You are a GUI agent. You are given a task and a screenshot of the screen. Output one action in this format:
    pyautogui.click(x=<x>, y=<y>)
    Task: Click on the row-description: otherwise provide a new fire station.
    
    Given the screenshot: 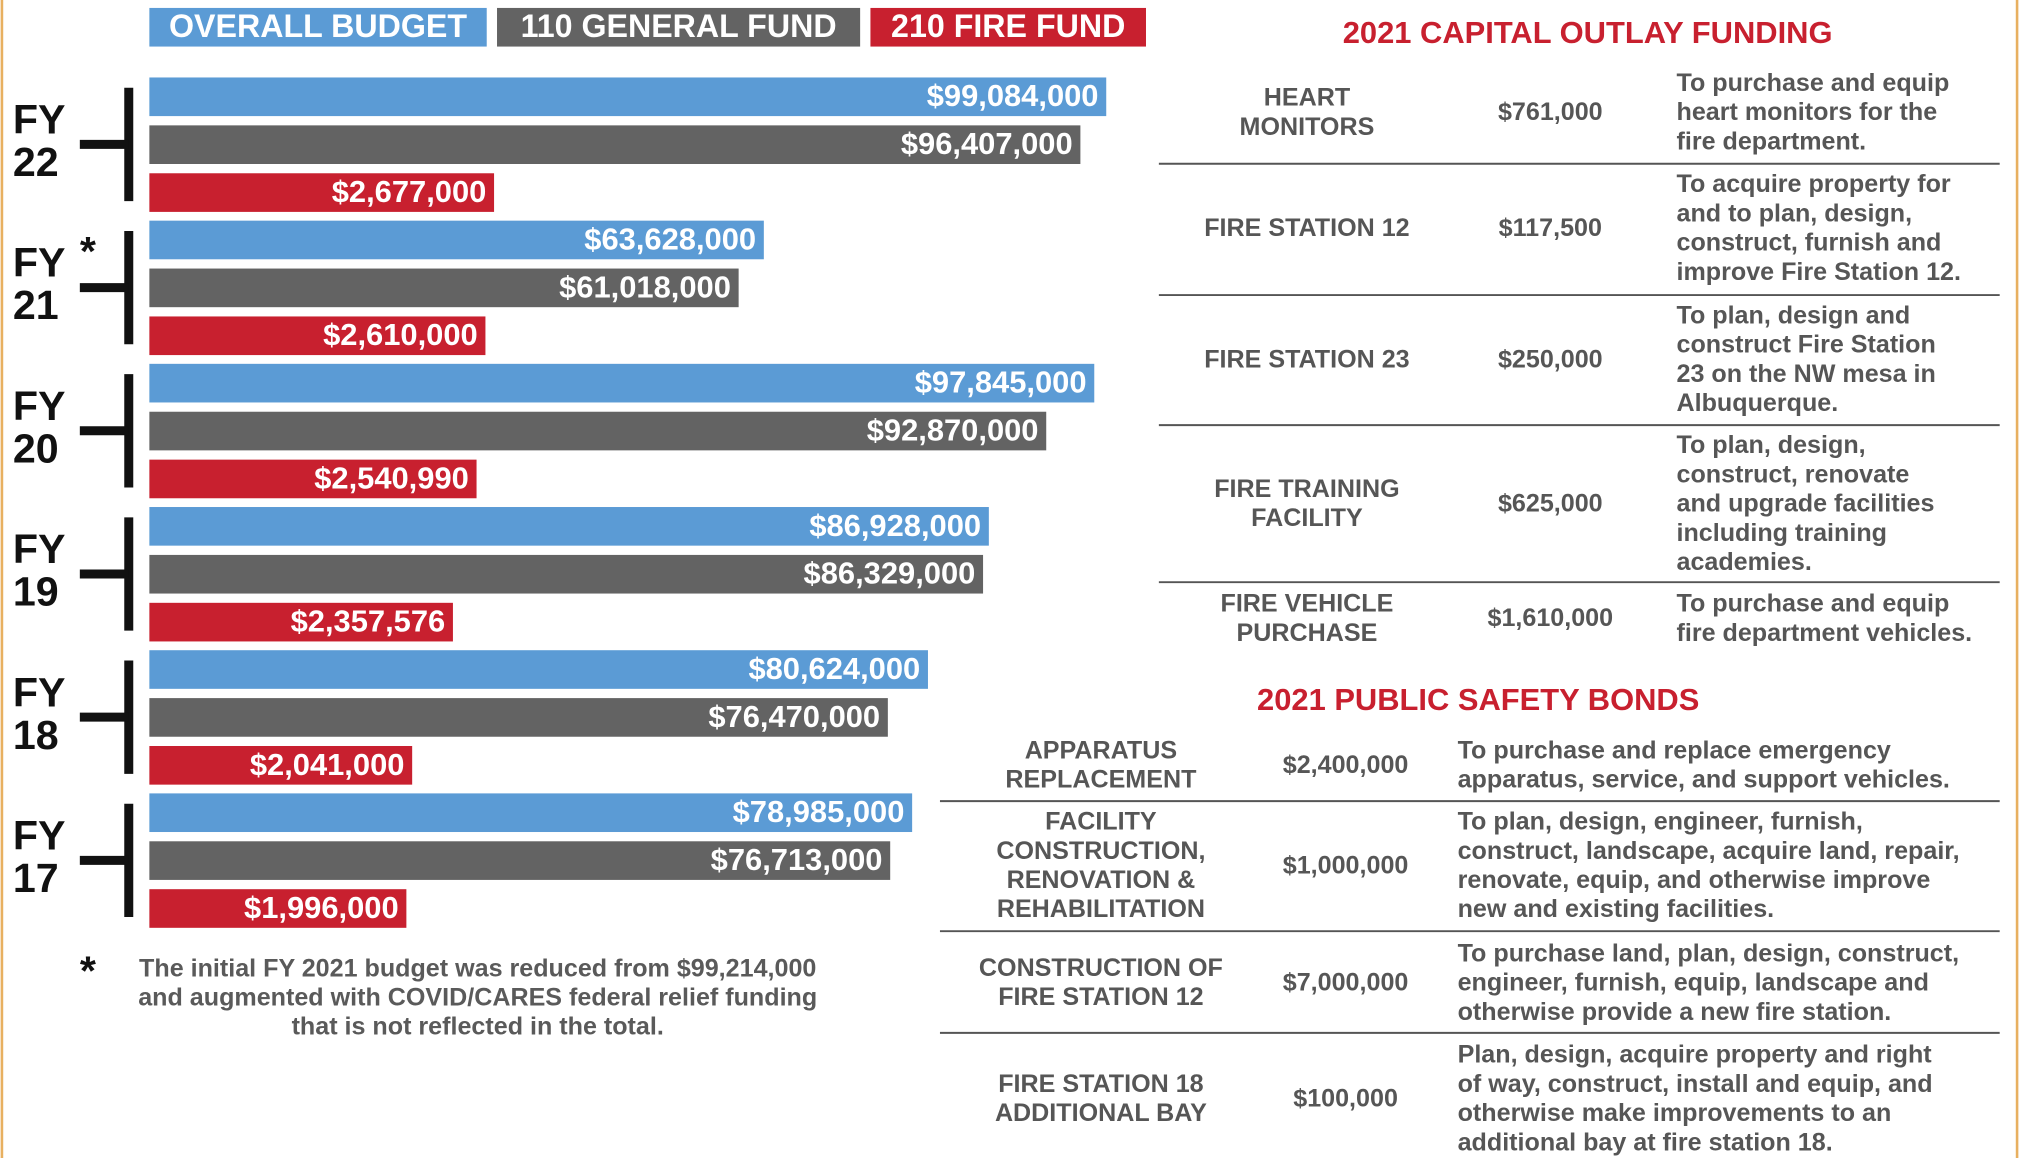 What is the action you would take?
    pyautogui.click(x=1675, y=1012)
    